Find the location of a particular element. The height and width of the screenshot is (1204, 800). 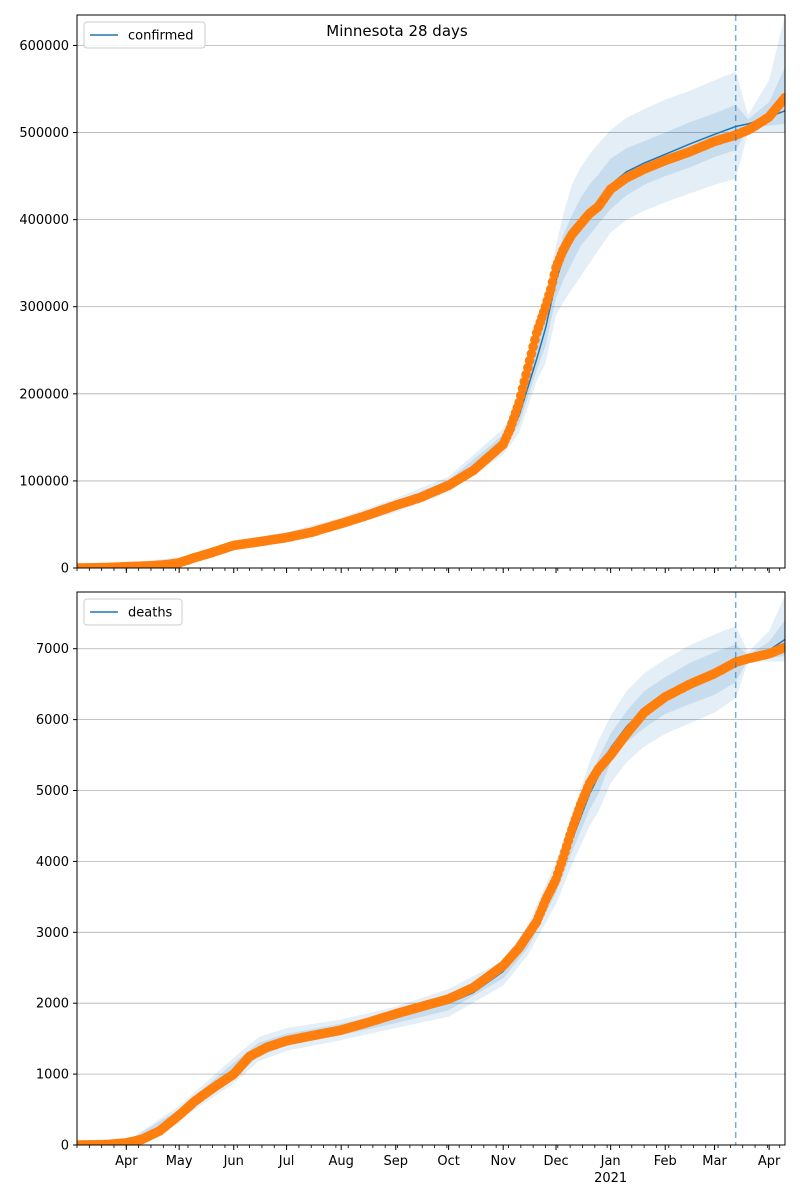

x-tick-label: Jan is located at coordinates (610, 1161).